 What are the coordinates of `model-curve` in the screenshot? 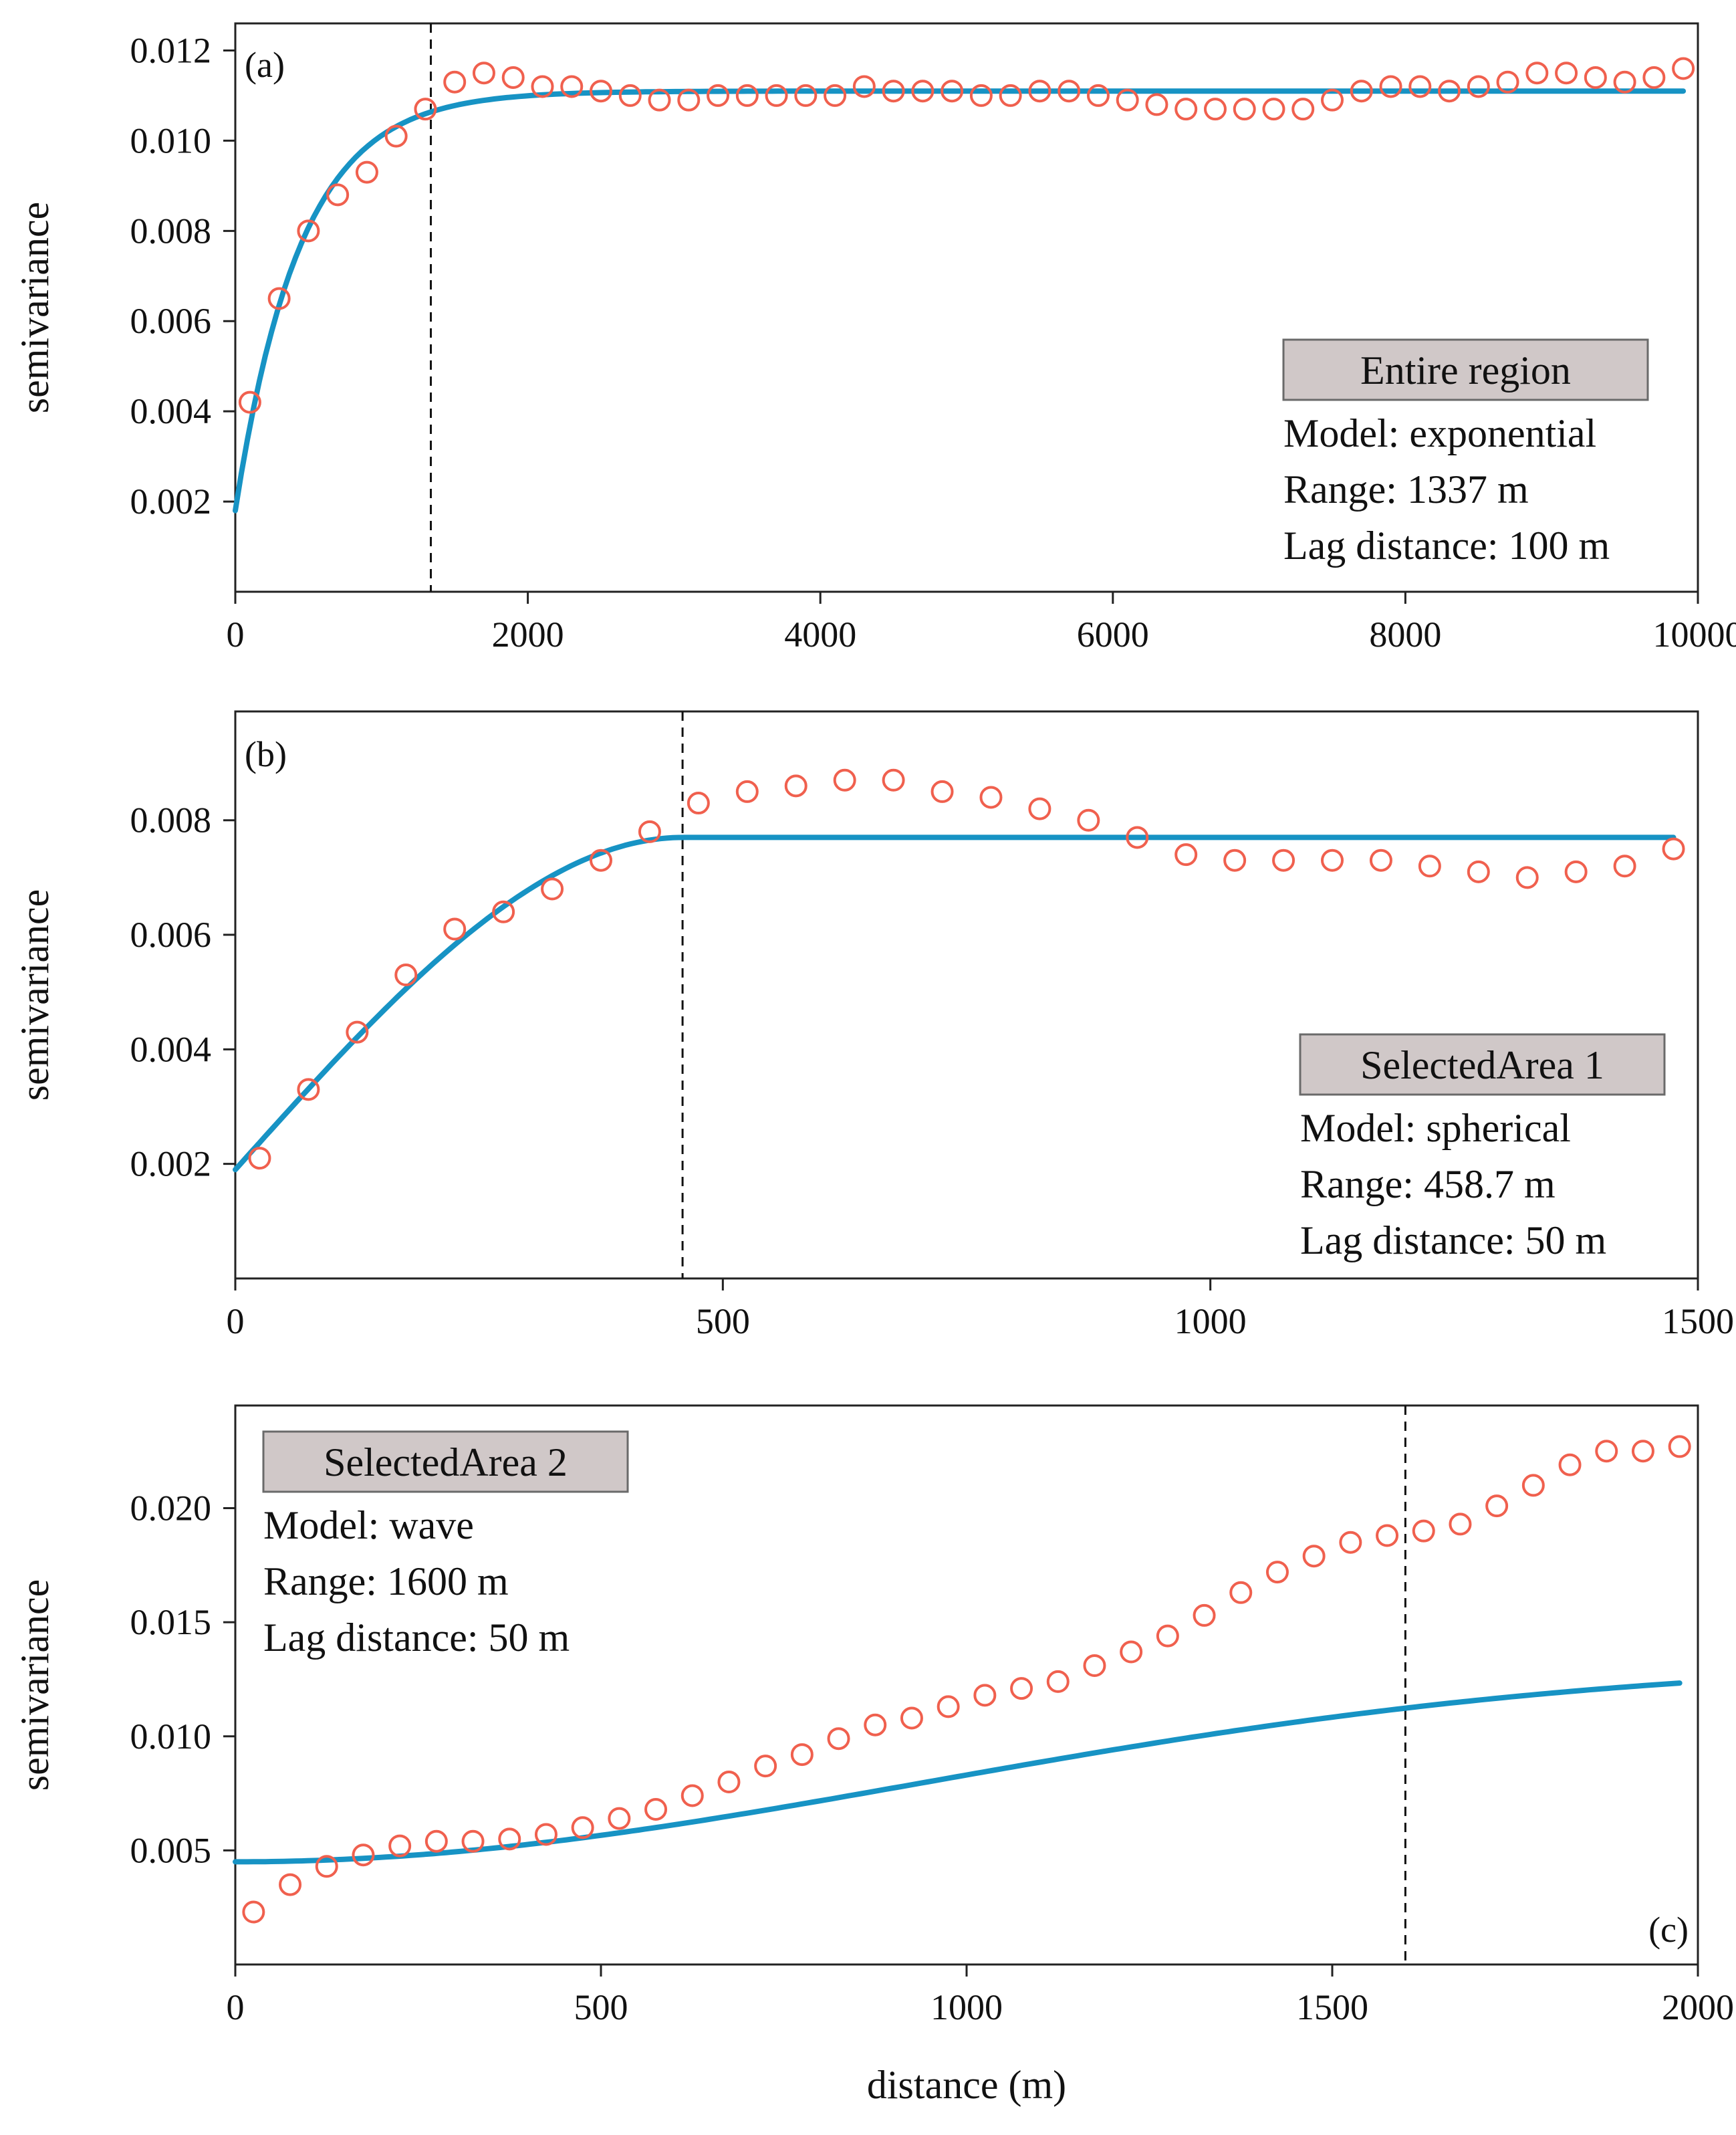 It's located at (955, 1003).